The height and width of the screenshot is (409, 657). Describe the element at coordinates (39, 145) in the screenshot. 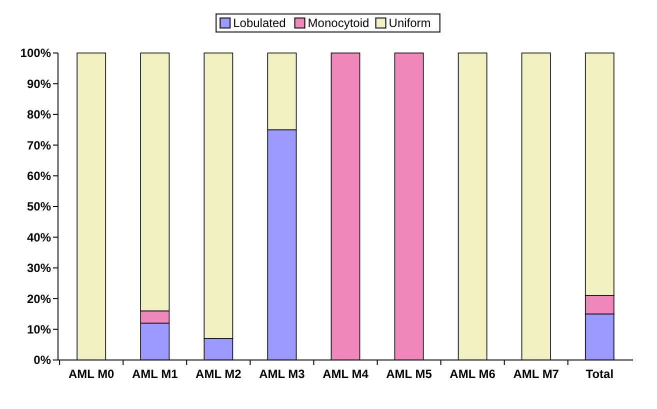

I see `y-tick-label: 70%` at that location.